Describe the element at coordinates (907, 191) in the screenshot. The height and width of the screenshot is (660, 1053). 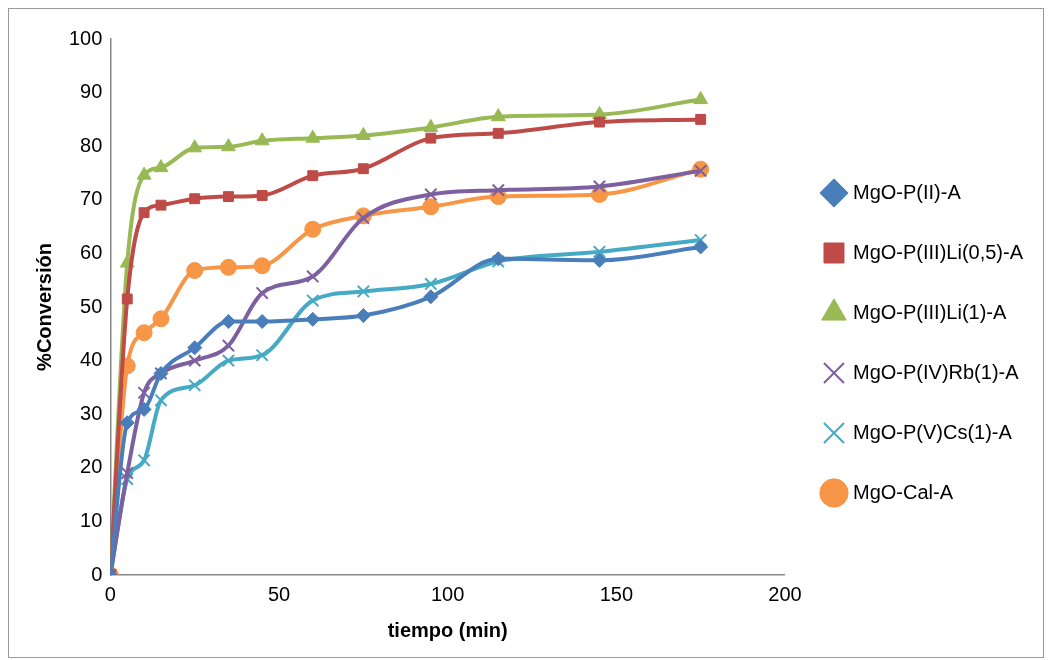
I see `legend-label: MgO-P(II)-A` at that location.